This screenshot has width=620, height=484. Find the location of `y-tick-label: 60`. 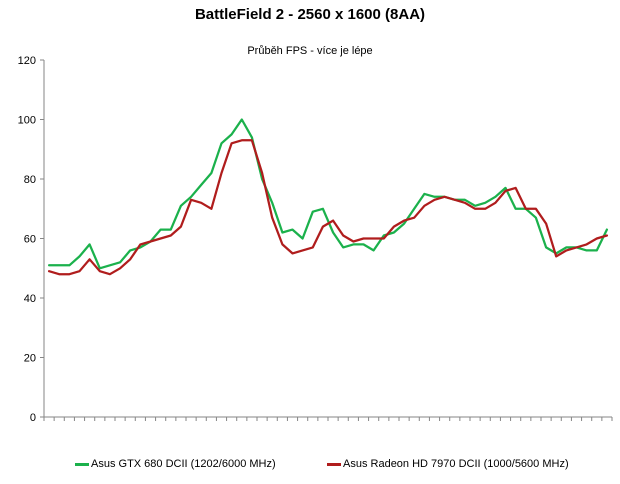

y-tick-label: 60 is located at coordinates (30, 240).